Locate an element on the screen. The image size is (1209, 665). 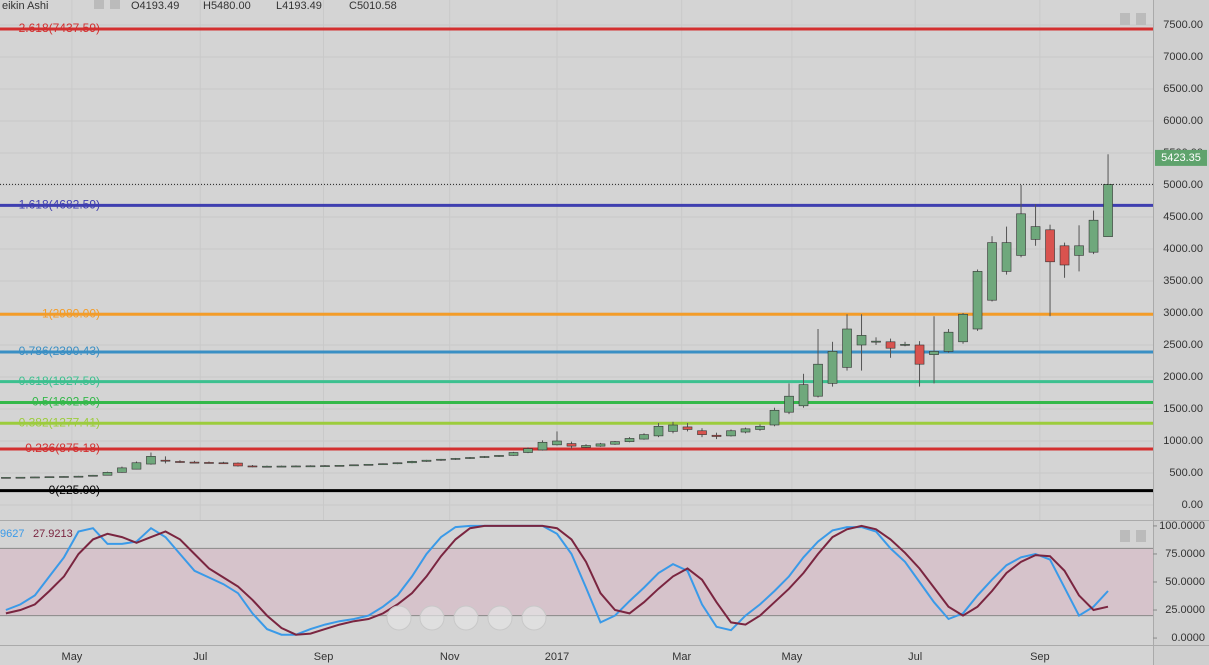
scroll-right is located at coordinates (534, 618).